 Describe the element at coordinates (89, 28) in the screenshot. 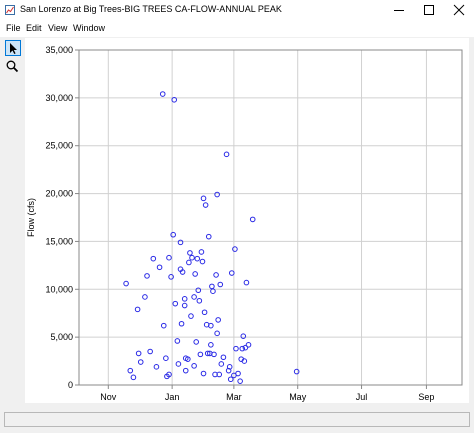

I see `menu-window: Window` at that location.